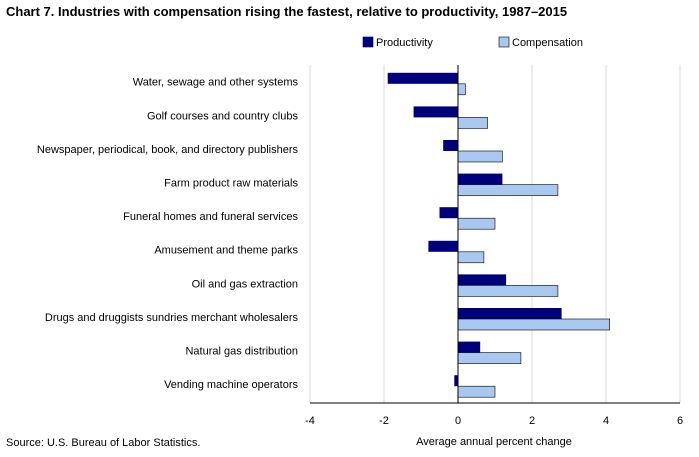 This screenshot has width=699, height=457. Describe the element at coordinates (226, 251) in the screenshot. I see `category-label: Amusement and theme parks` at that location.